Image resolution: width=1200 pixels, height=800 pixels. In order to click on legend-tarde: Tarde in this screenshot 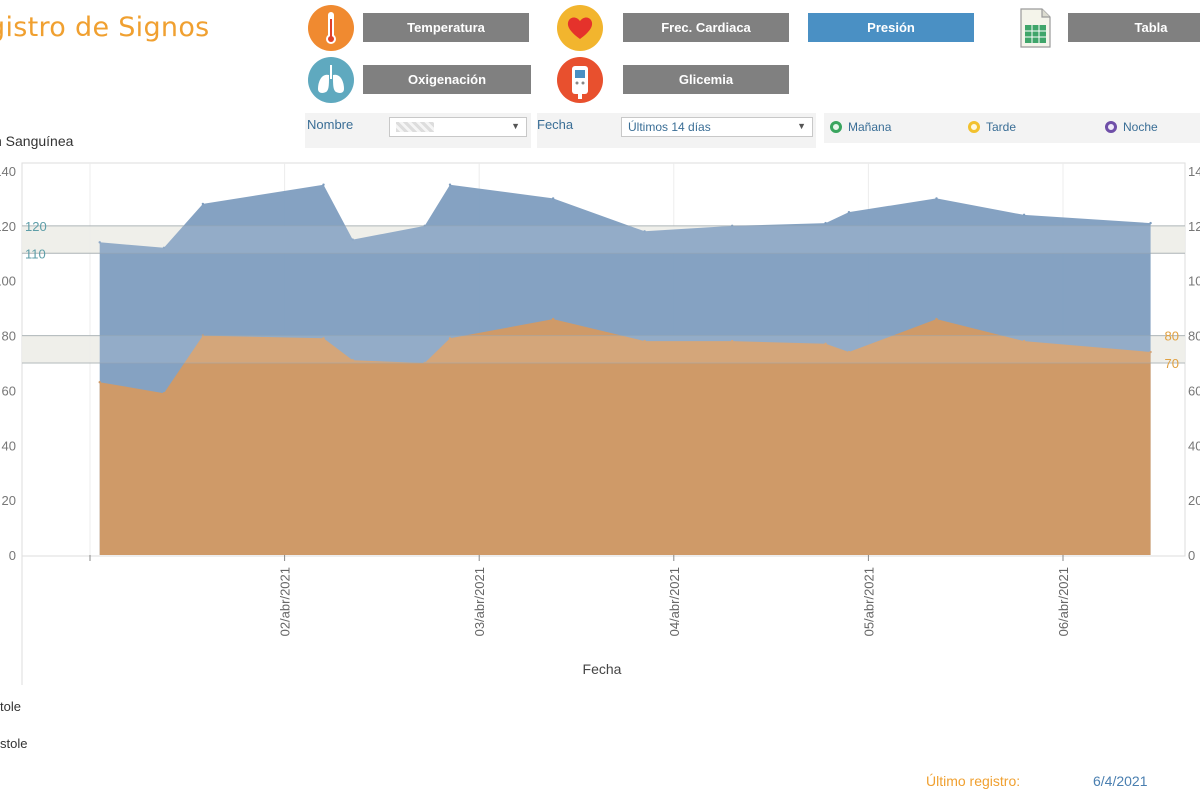, I will do `click(992, 127)`.